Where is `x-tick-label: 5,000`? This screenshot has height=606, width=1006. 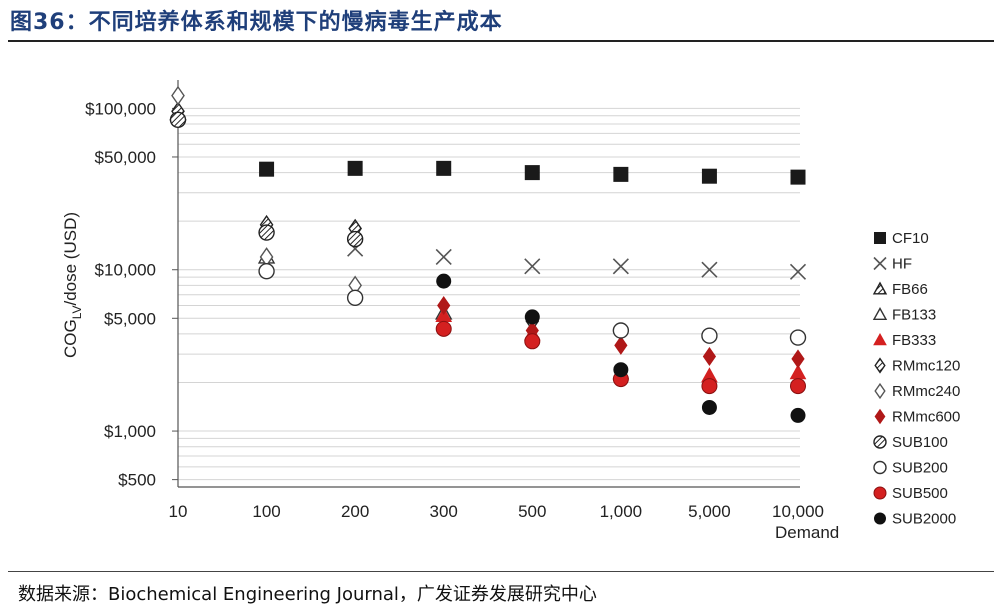
x-tick-label: 5,000 is located at coordinates (709, 511).